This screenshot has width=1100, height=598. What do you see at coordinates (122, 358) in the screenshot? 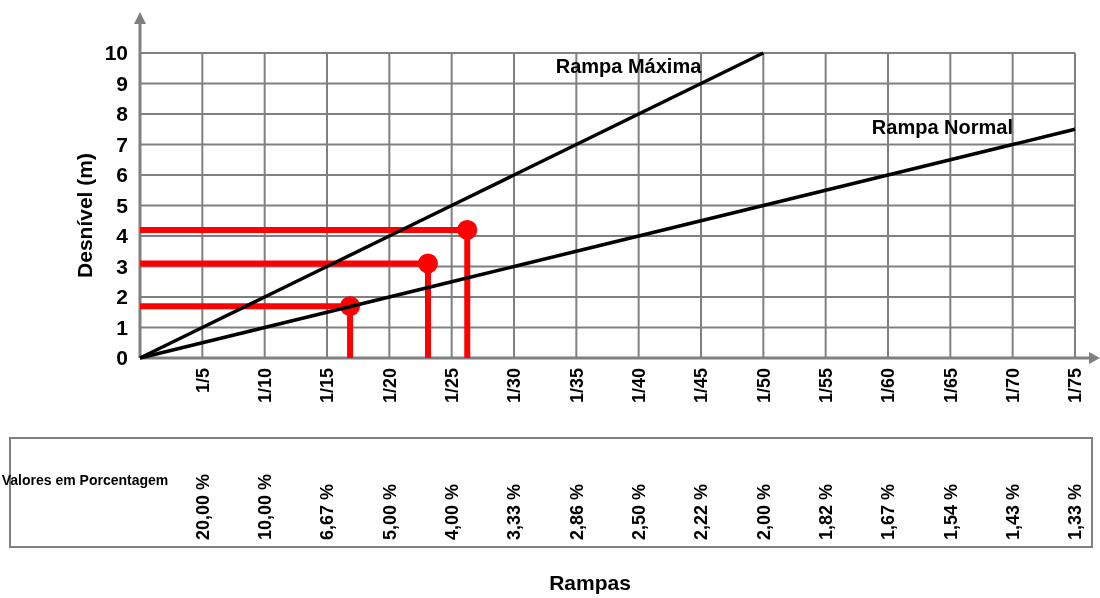
I see `y-tick-label: 0` at bounding box center [122, 358].